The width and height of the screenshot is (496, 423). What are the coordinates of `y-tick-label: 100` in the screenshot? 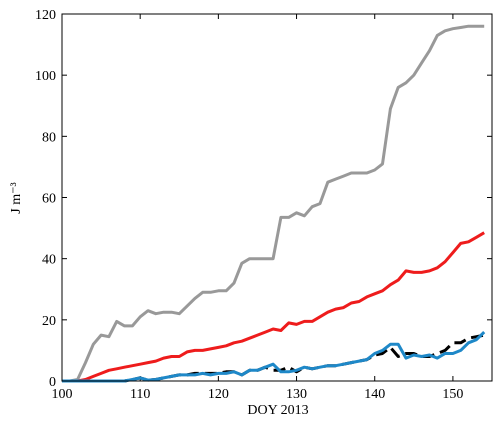 It's located at (45, 76).